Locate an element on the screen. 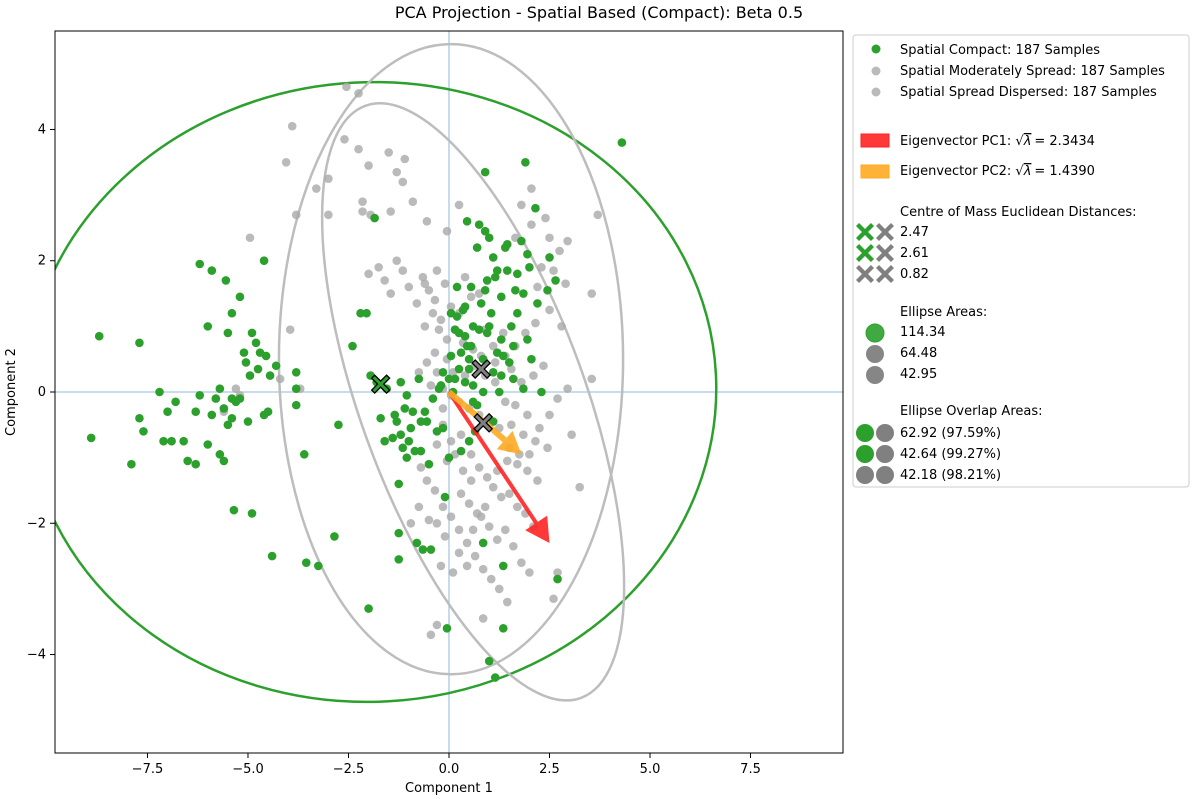  x-axis-label: Component 1 is located at coordinates (449, 788).